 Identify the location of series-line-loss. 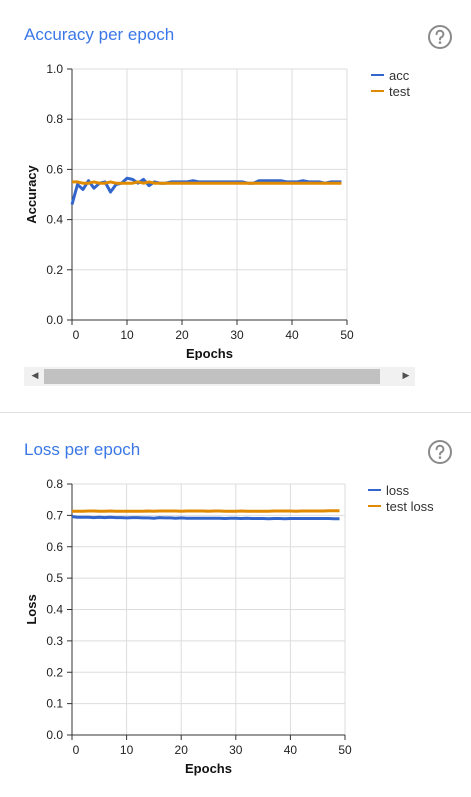
(205, 518).